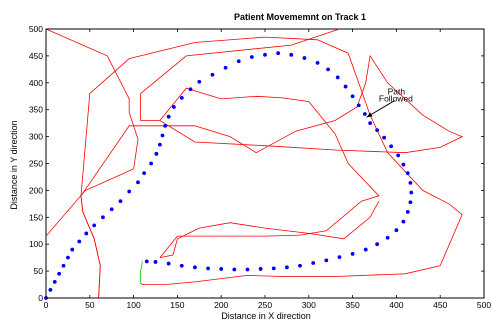 This screenshot has width=492, height=323. Describe the element at coordinates (39, 271) in the screenshot. I see `y-tick-label: 50` at that location.